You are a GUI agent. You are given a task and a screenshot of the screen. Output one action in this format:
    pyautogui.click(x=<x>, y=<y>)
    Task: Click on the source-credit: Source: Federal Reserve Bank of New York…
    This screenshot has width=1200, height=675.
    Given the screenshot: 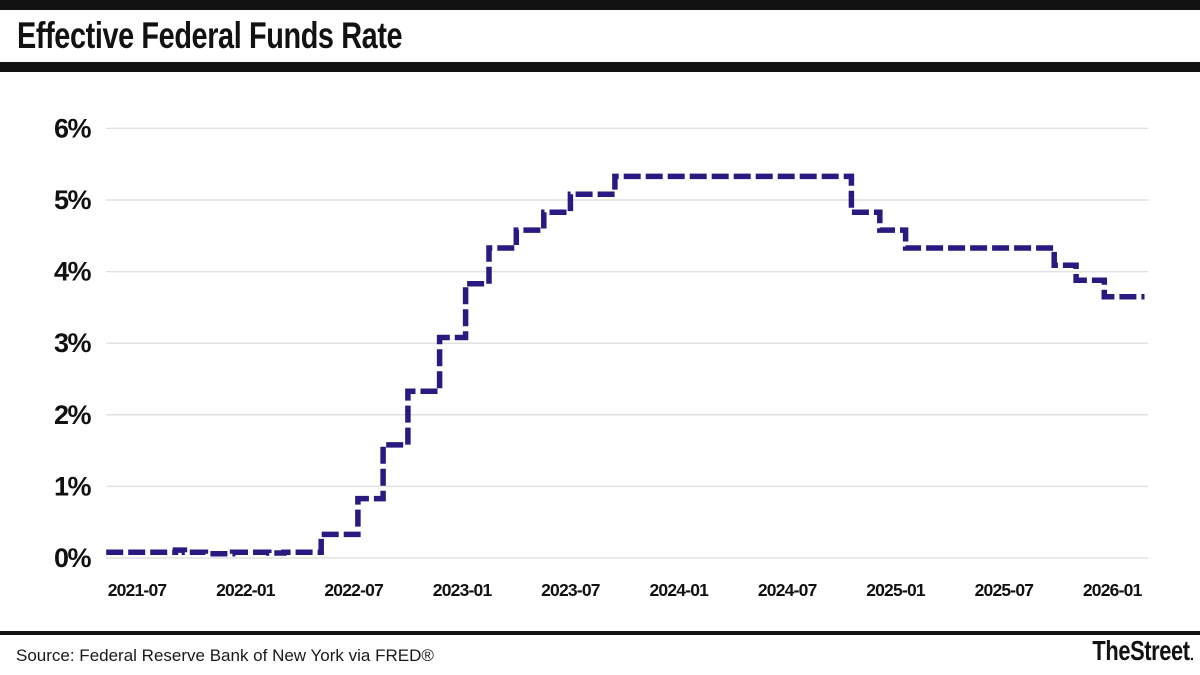 What is the action you would take?
    pyautogui.click(x=225, y=655)
    